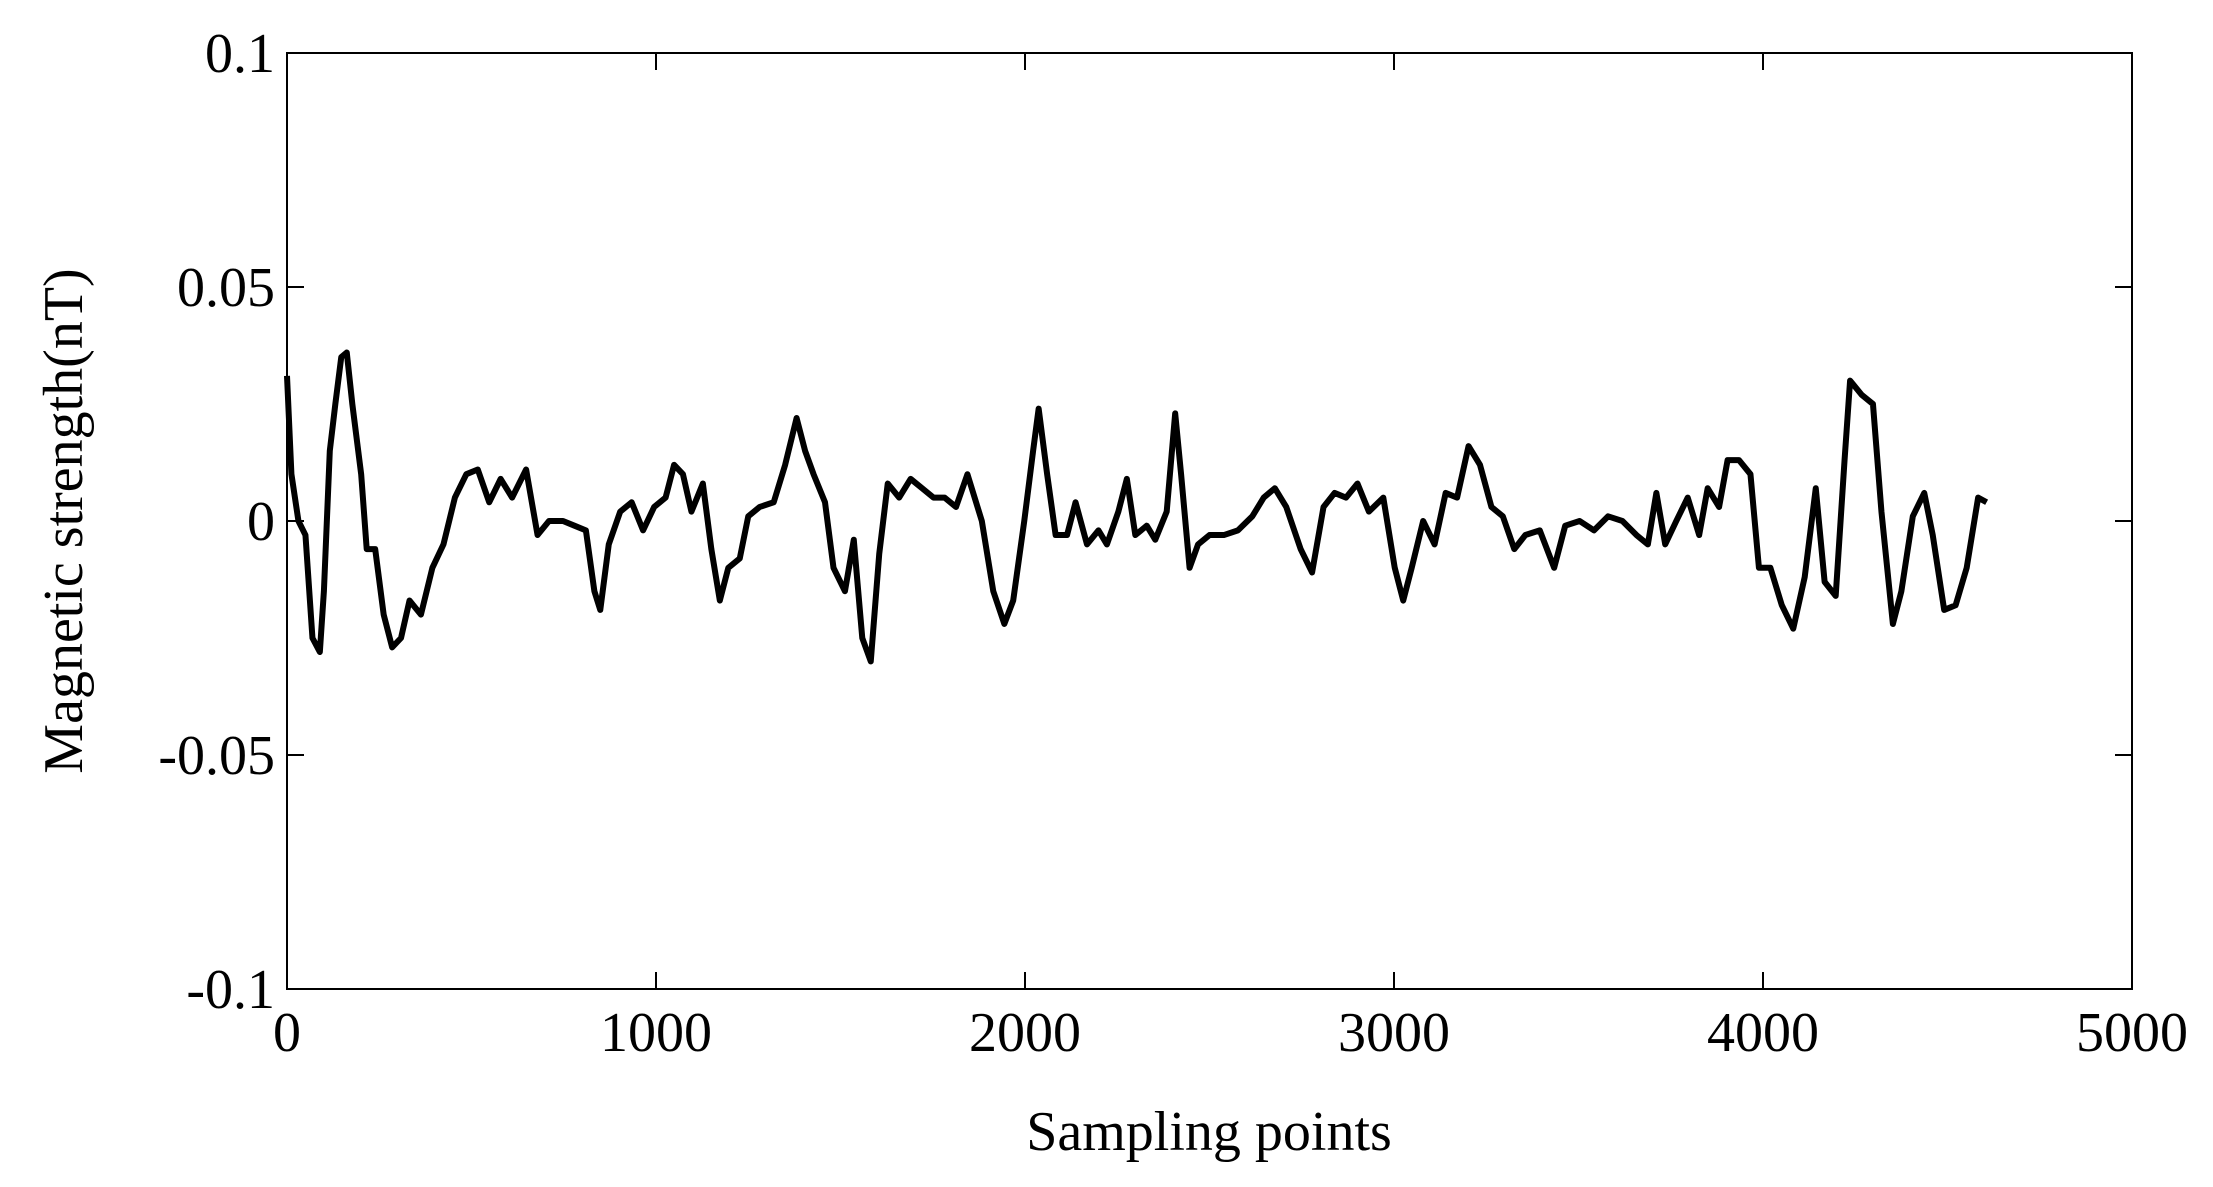 The height and width of the screenshot is (1187, 2213). Describe the element at coordinates (64, 520) in the screenshot. I see `y-axis-label: Magnetic strength(nT)` at that location.